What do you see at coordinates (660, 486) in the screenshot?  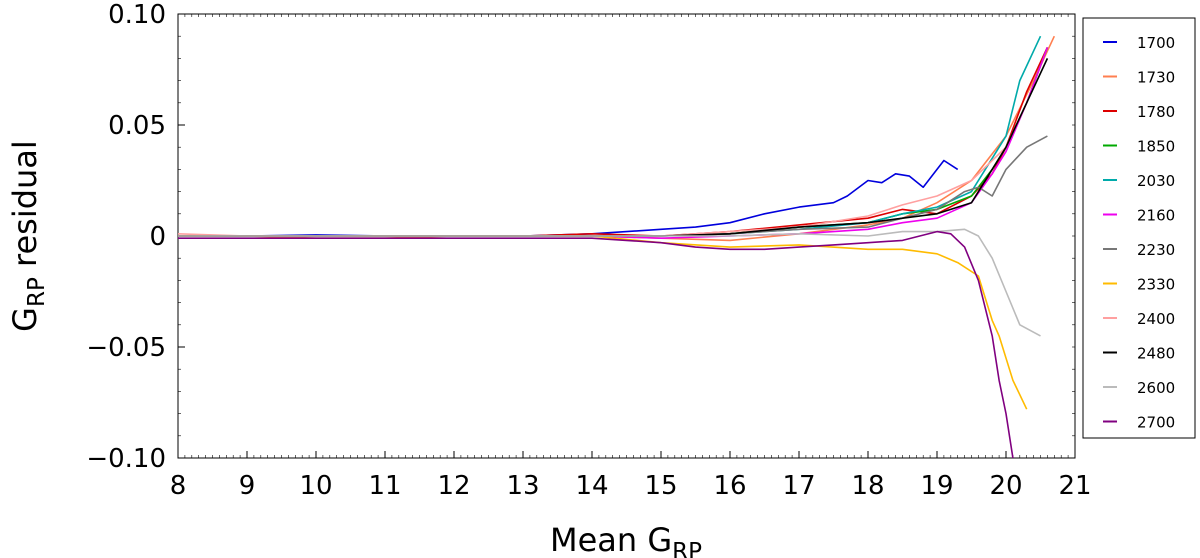 I see `x-tick-label: 15` at bounding box center [660, 486].